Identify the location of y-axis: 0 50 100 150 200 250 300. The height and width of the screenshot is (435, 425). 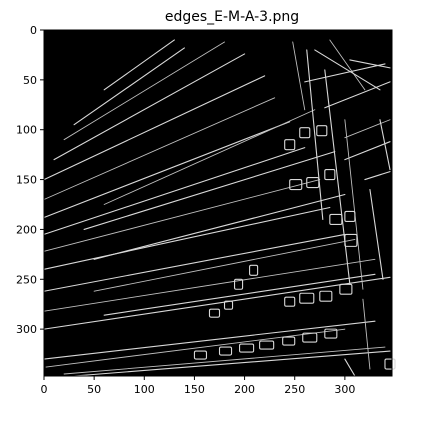
(30, 180).